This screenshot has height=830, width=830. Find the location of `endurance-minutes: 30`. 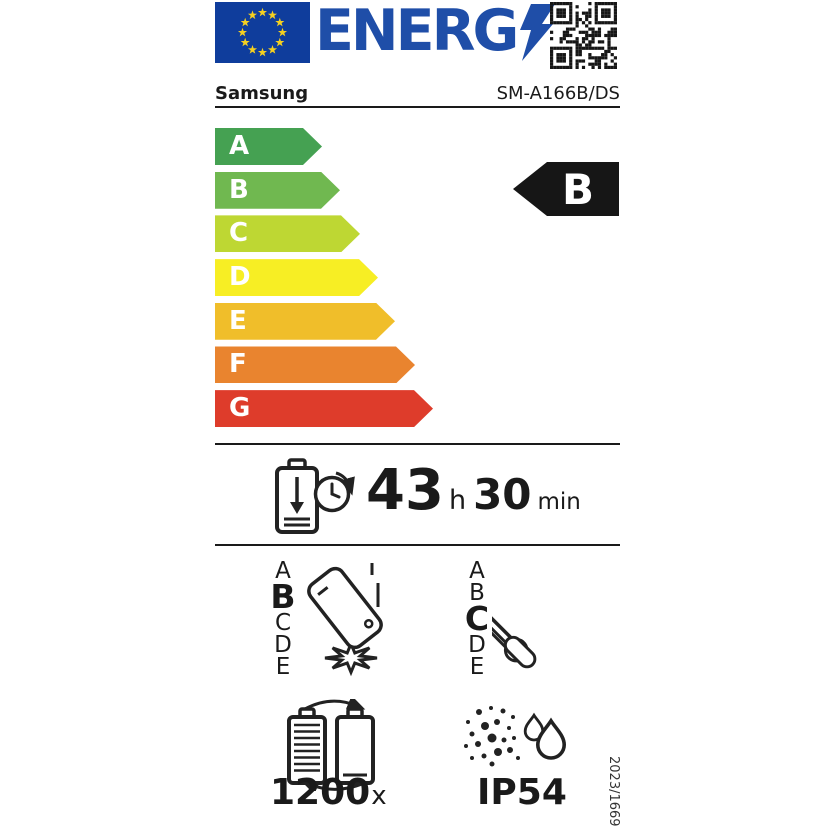

endurance-minutes: 30 is located at coordinates (502, 494).